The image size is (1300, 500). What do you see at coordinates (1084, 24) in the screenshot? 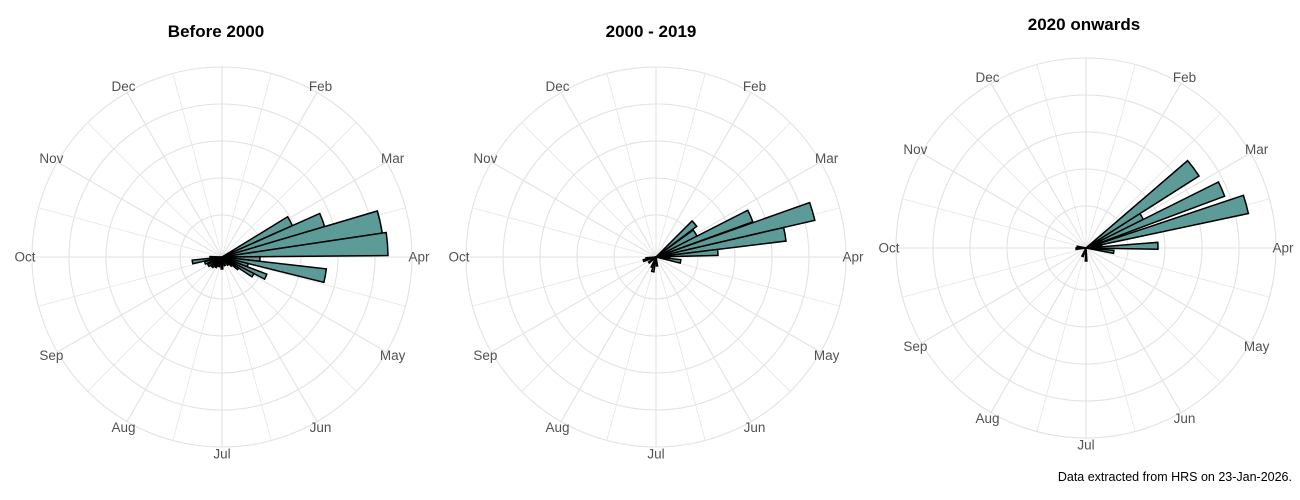
I see `chart-title-2020-onwards: 2020 onwards` at bounding box center [1084, 24].